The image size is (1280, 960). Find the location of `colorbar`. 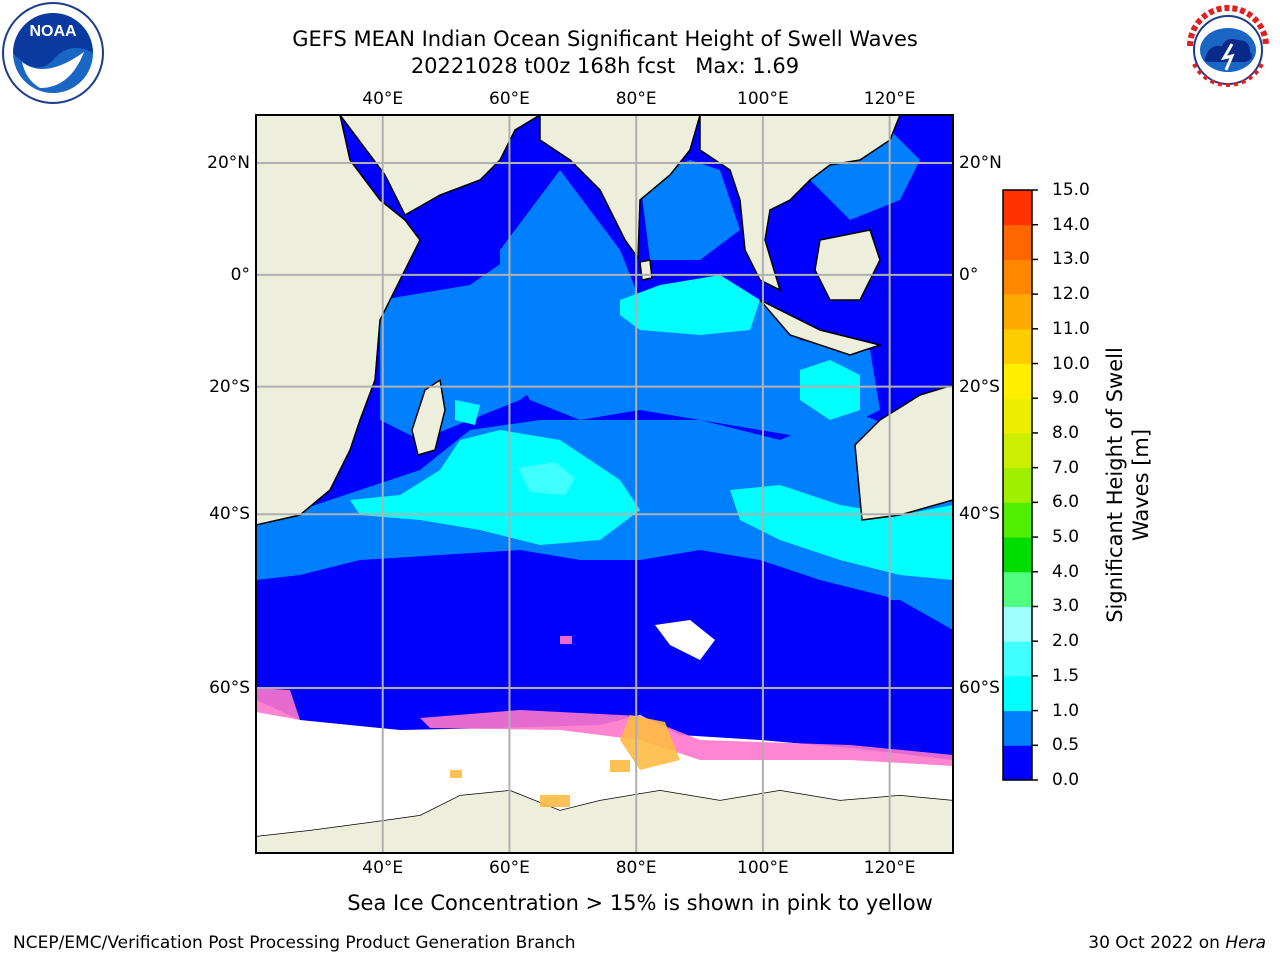

colorbar is located at coordinates (1017, 485).